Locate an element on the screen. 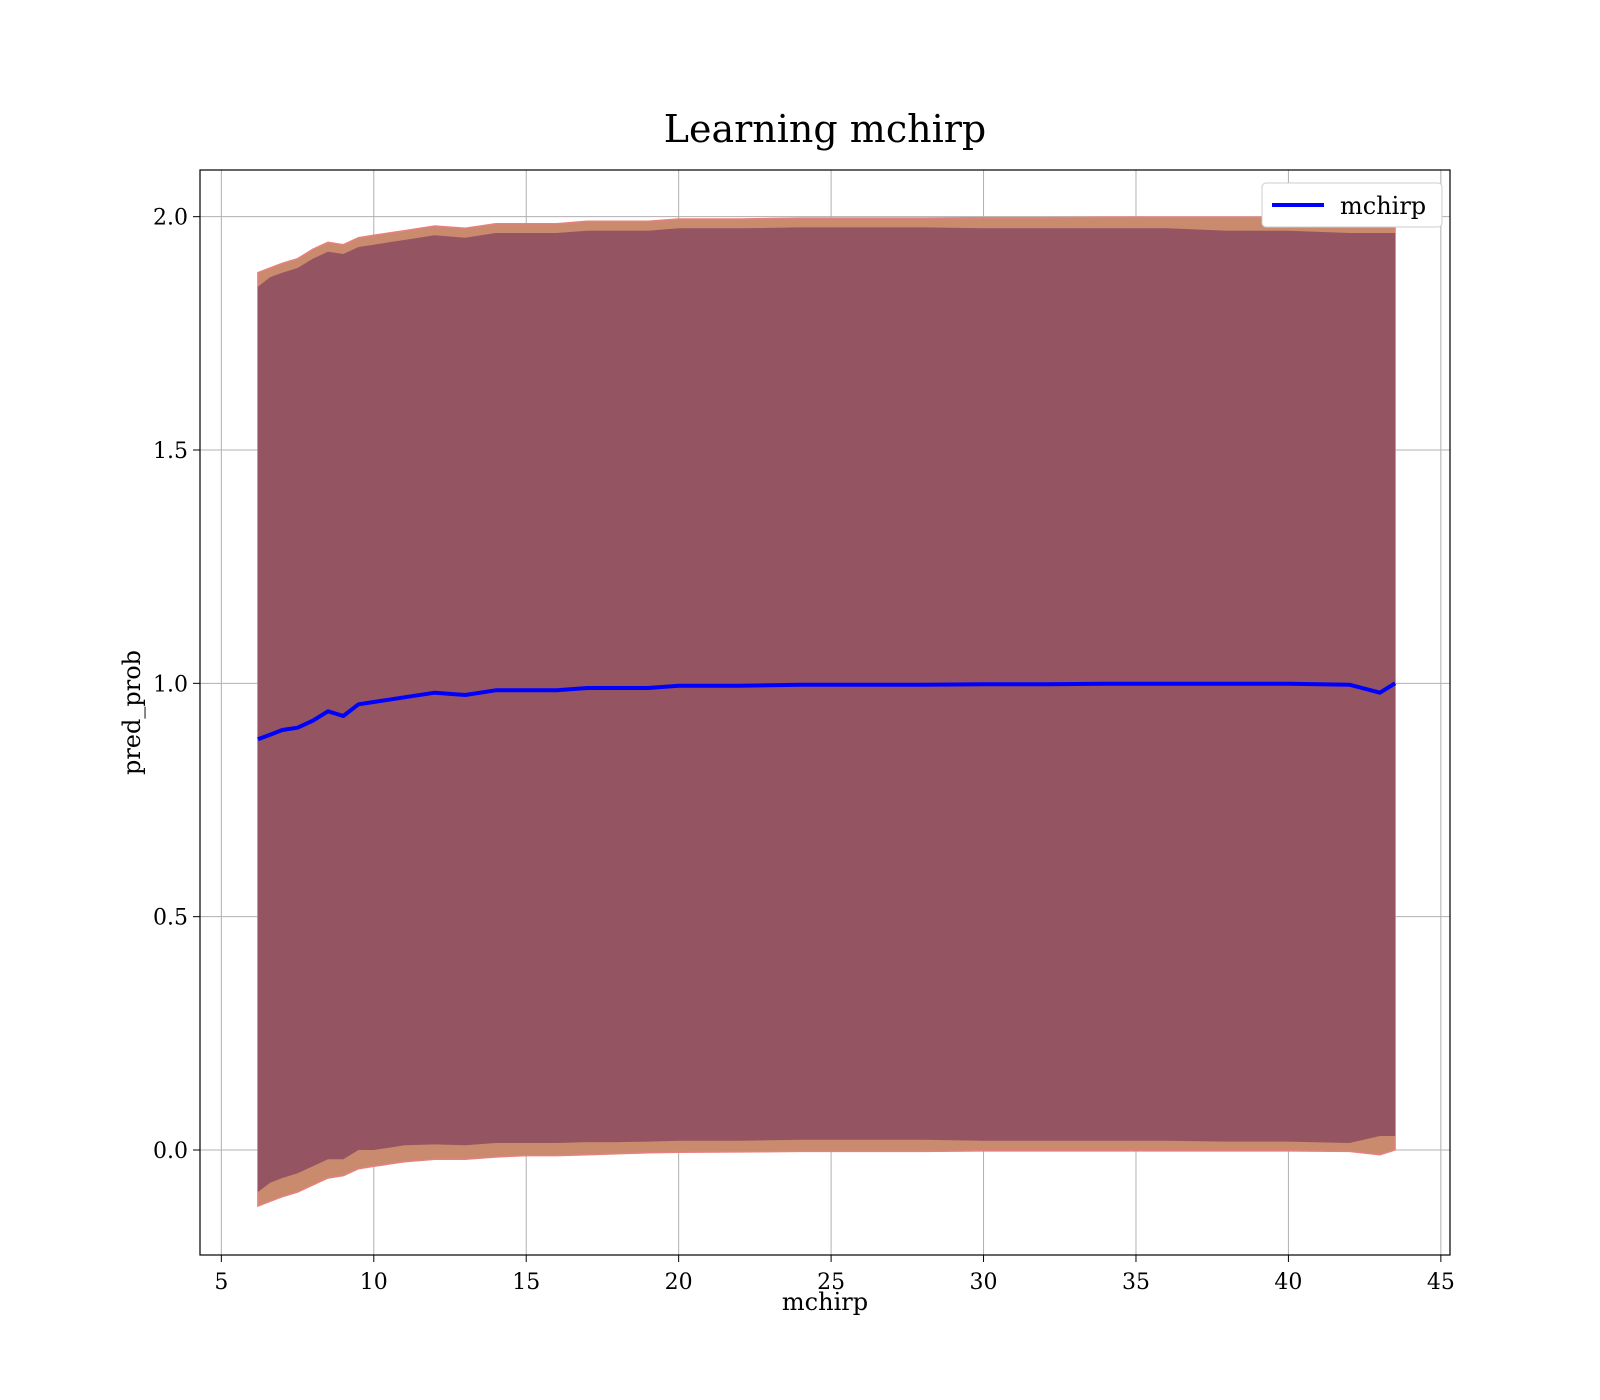  y-tick-label: 0.0 is located at coordinates (170, 1151).